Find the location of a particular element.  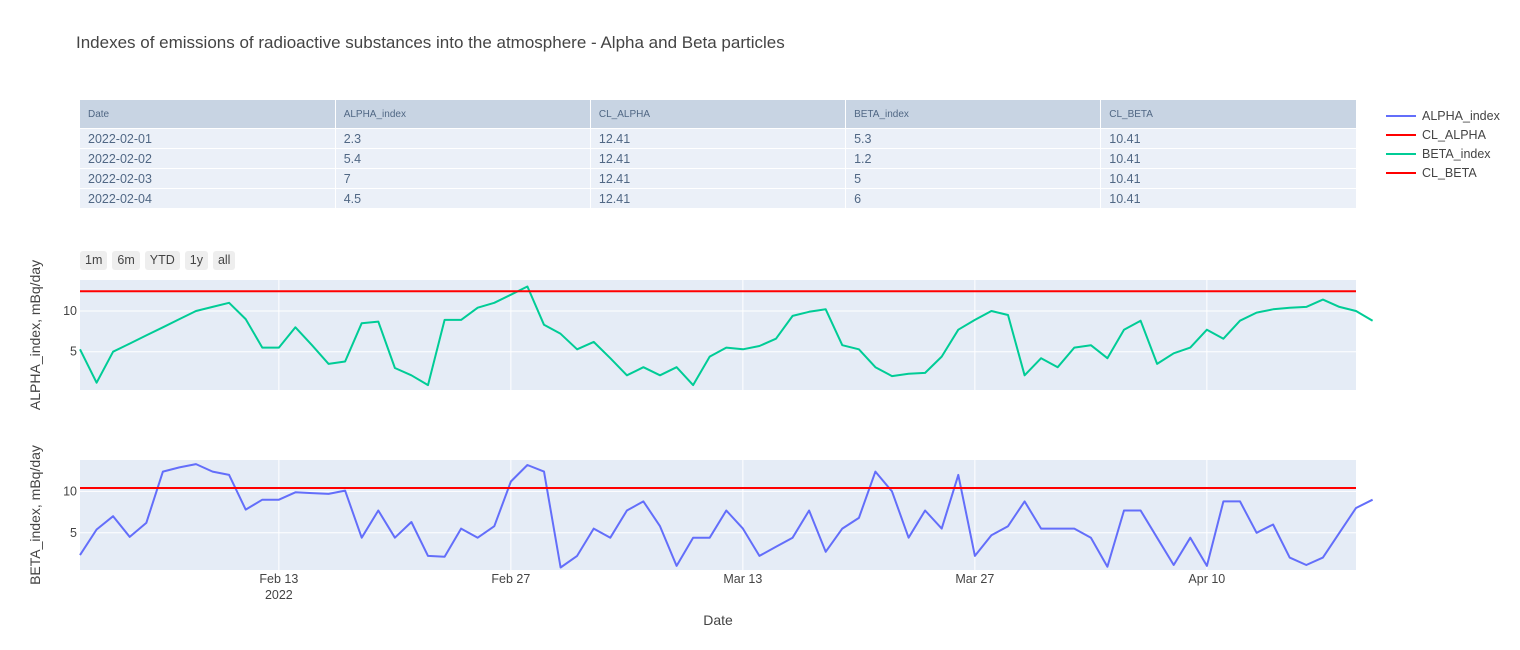

table-header-cell: ALPHA_index is located at coordinates (462, 114).